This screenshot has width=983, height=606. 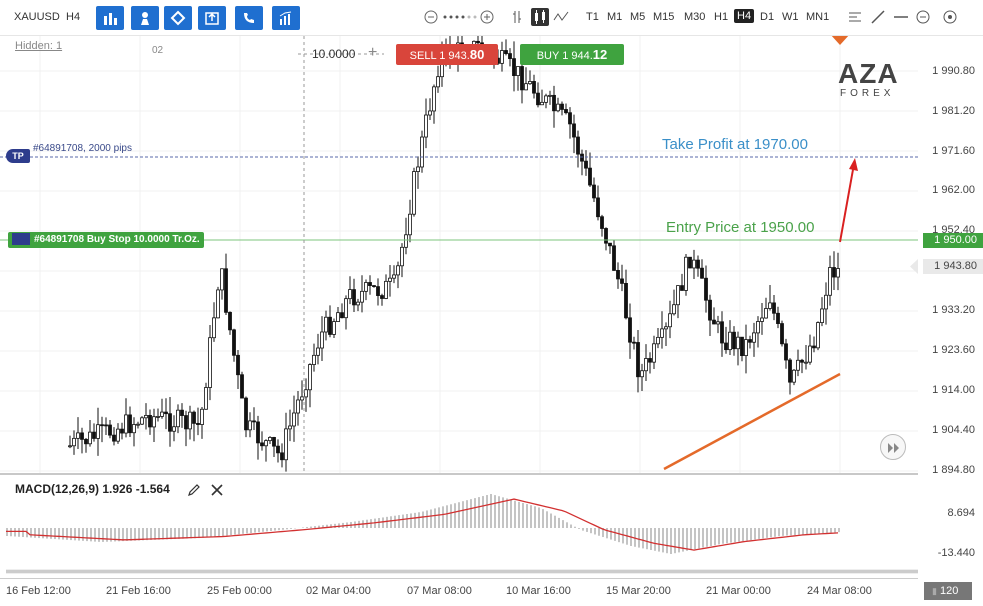 What do you see at coordinates (217, 490) in the screenshot?
I see `close-indicator-icon` at bounding box center [217, 490].